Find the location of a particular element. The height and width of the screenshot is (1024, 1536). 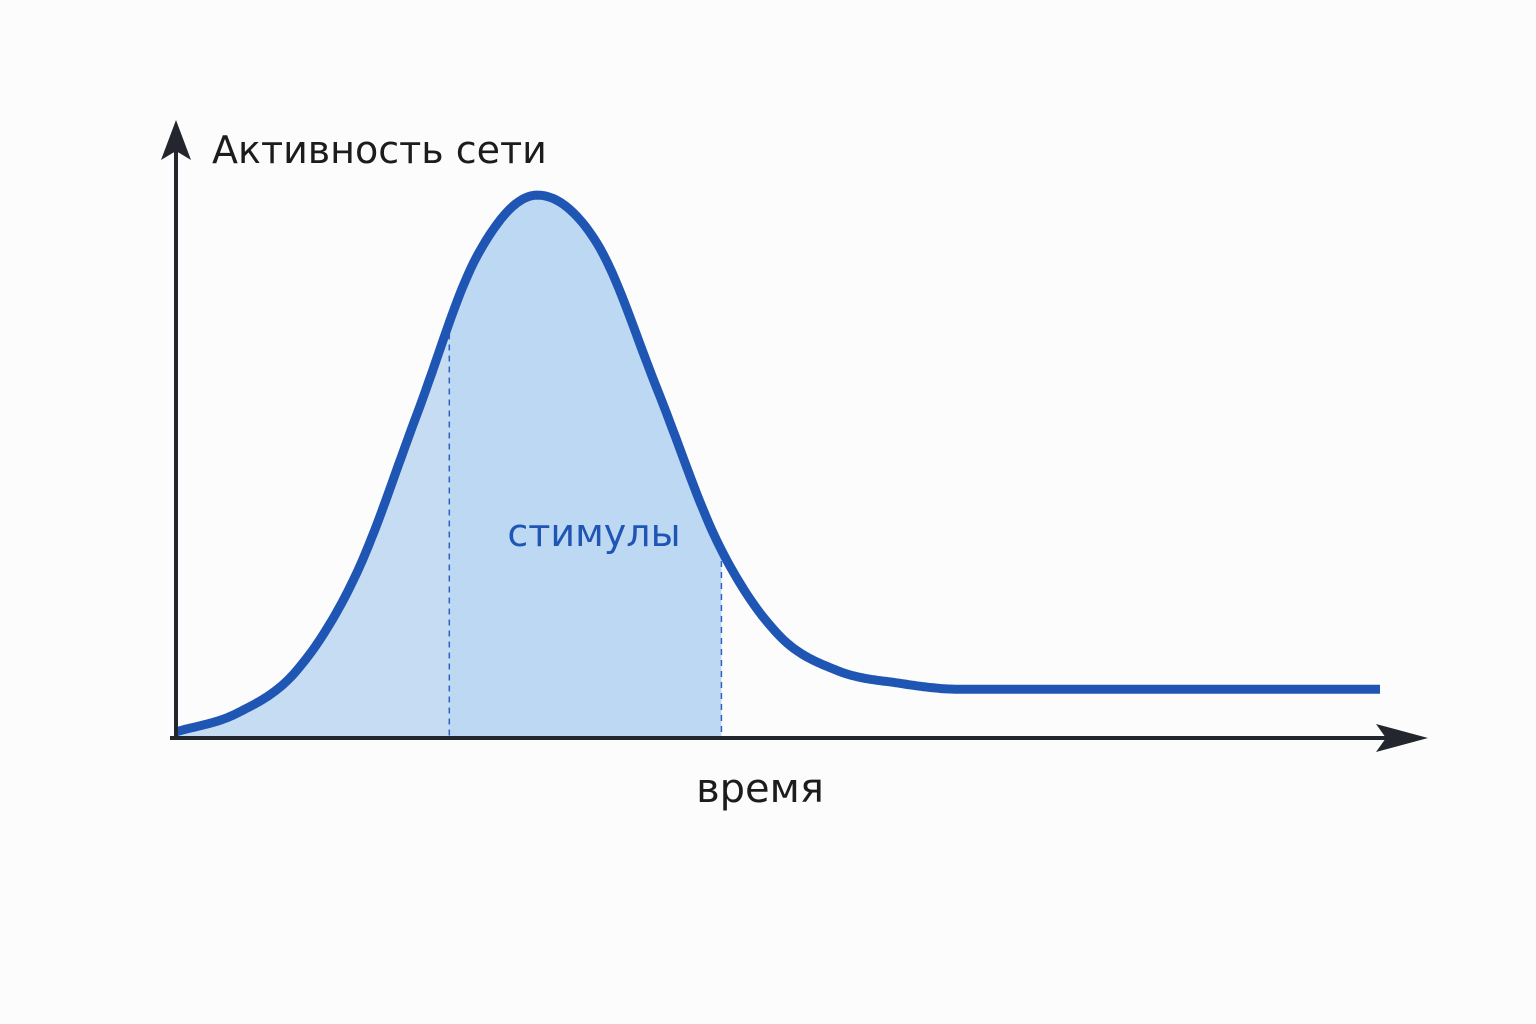

y-axis-label: Активность сети is located at coordinates (379, 150).